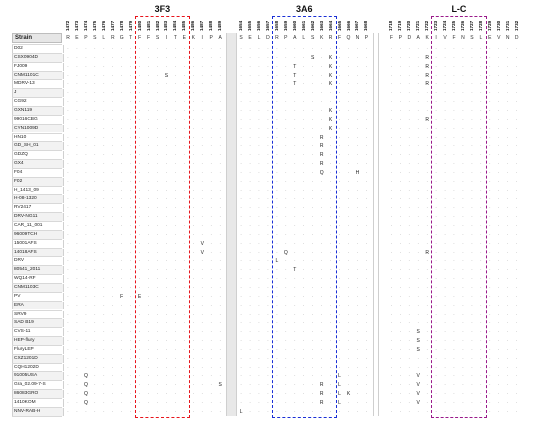 Image resolution: width=550 pixels, height=438 pixels. What do you see at coordinates (357, 38) in the screenshot?
I see `reference-residue: N` at bounding box center [357, 38].